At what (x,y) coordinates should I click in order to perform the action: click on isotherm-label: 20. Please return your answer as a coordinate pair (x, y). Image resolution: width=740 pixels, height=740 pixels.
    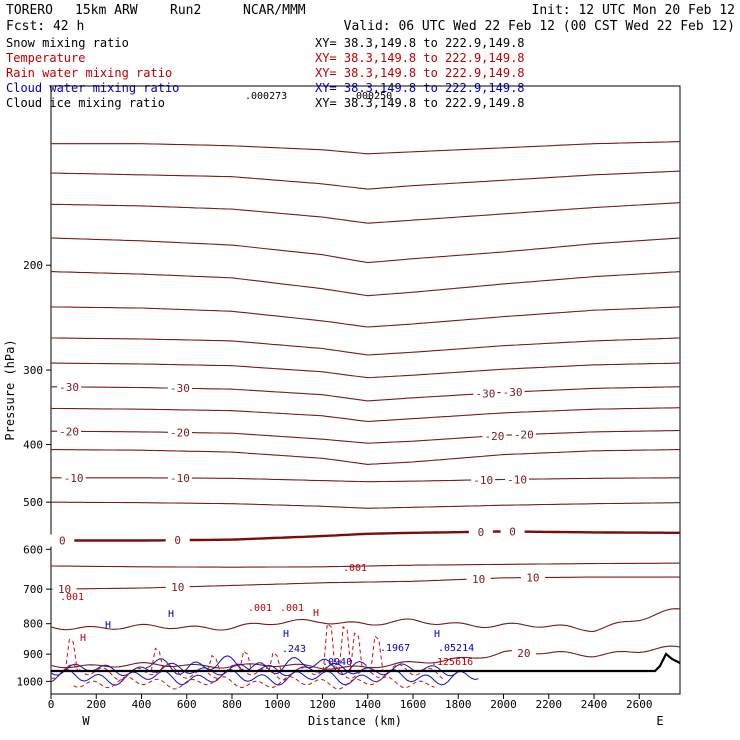
    Looking at the image, I should click on (523, 653).